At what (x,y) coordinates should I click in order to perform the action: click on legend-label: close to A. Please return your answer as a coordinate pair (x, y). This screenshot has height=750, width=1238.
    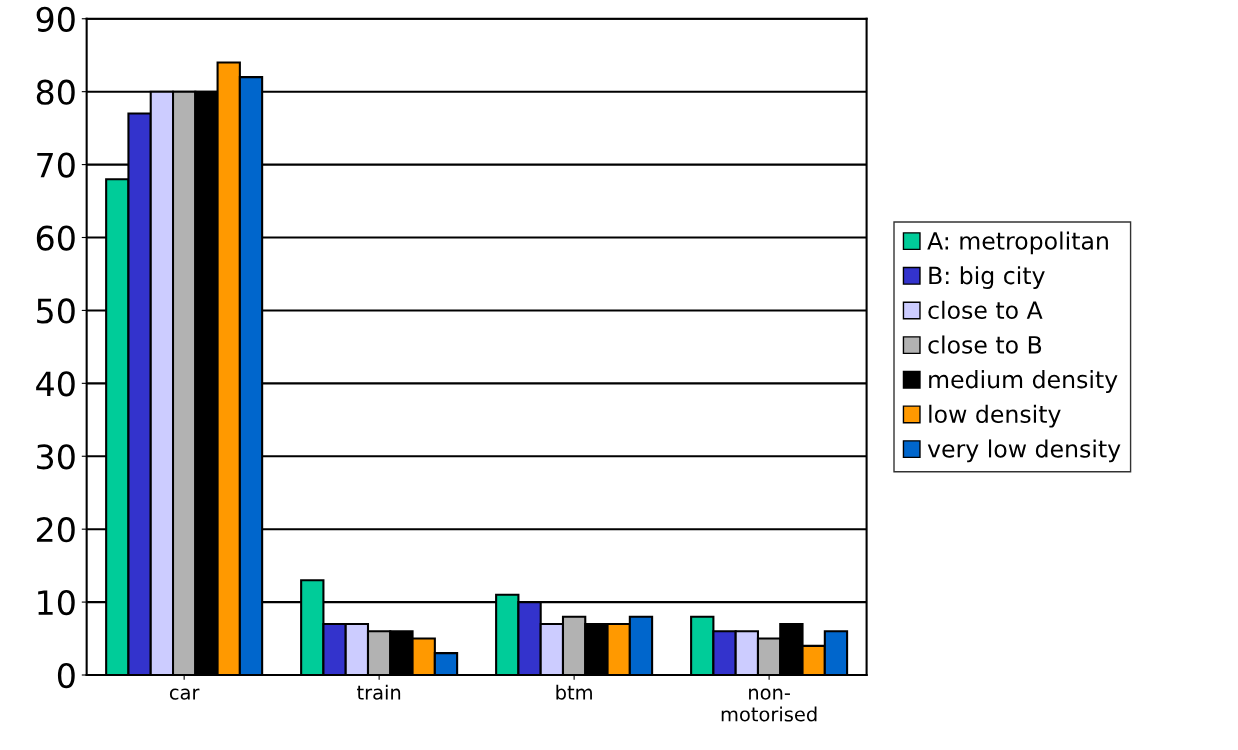
    Looking at the image, I should click on (985, 310).